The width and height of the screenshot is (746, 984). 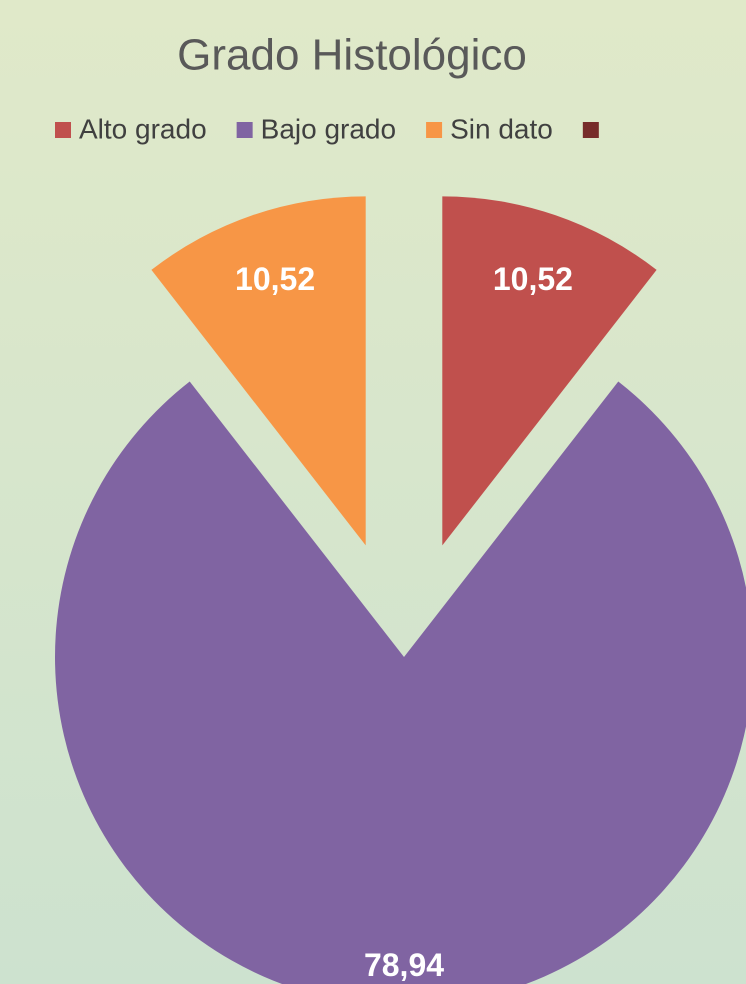 I want to click on legend-label: Sin dato, so click(x=501, y=128).